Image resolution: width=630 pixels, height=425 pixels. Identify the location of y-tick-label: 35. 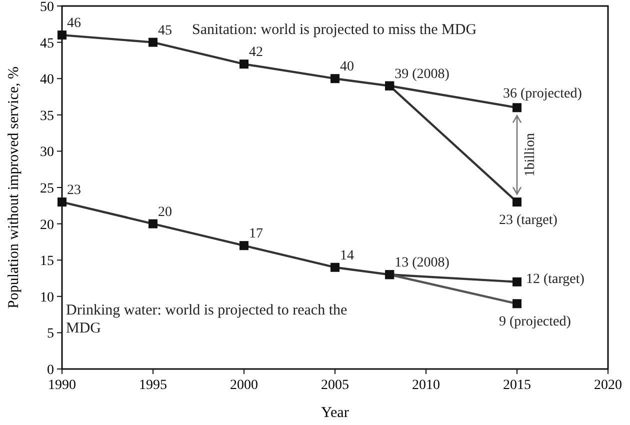
(47, 116).